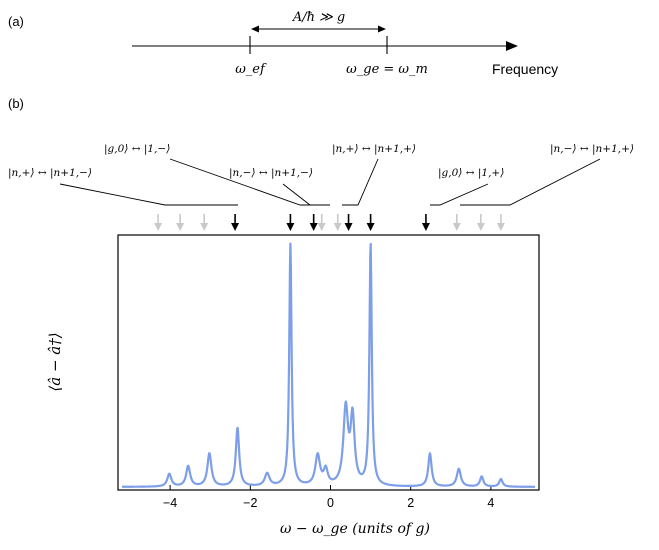  I want to click on x-tick-label: 0, so click(330, 503).